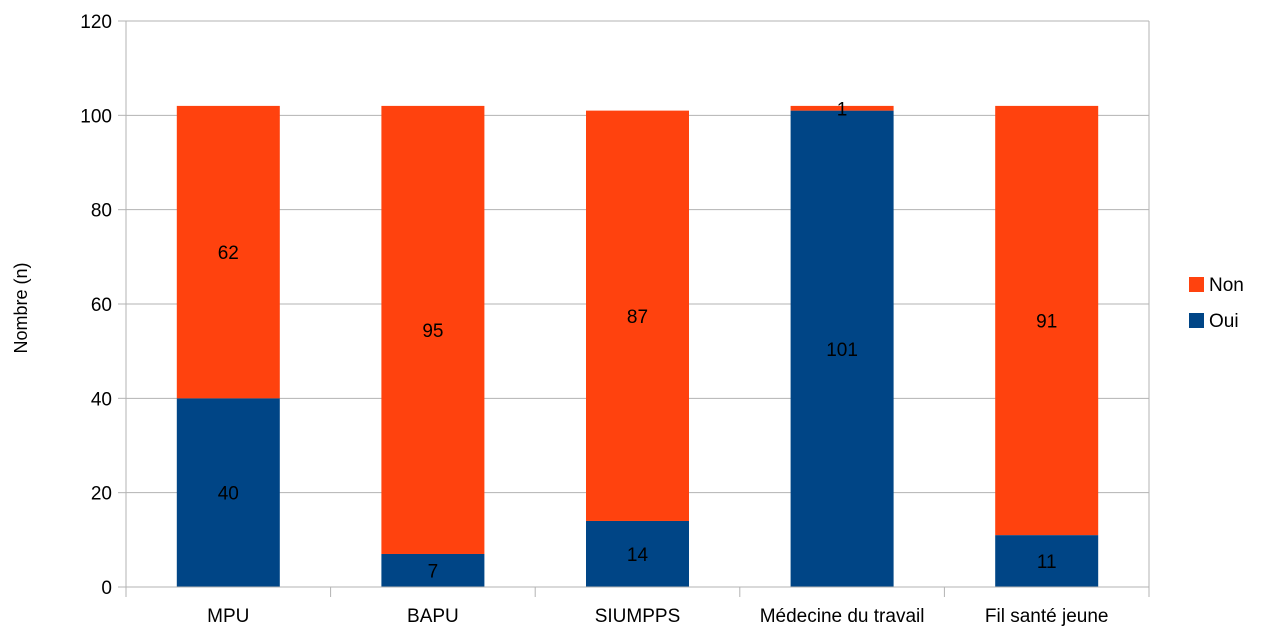  I want to click on y-tick-label: 80, so click(101, 211).